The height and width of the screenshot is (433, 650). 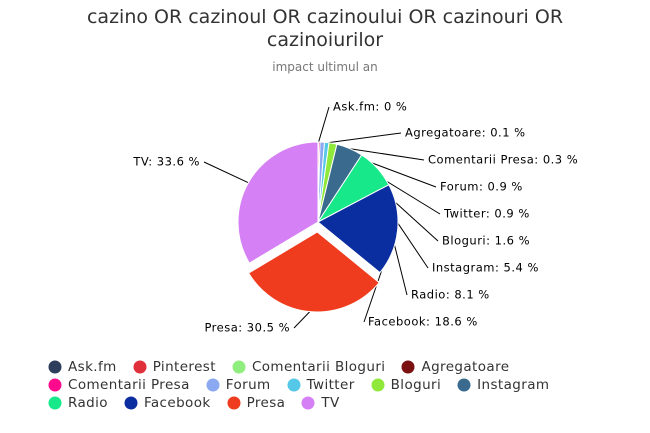 I want to click on legend-item: Pinterest, so click(x=174, y=367).